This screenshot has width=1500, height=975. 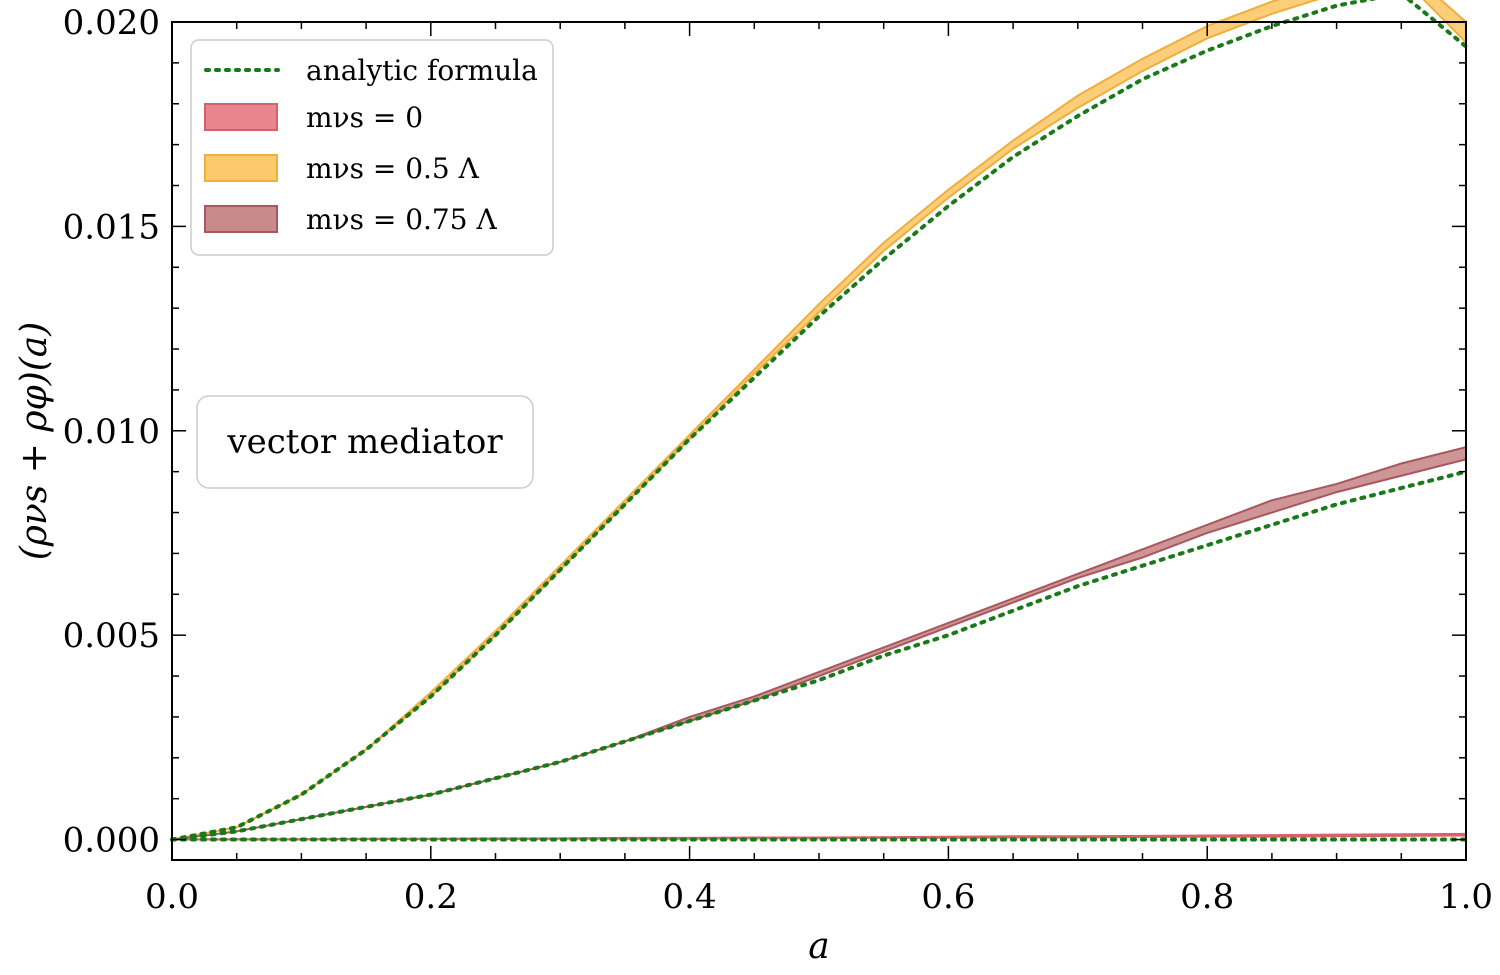 What do you see at coordinates (111, 23) in the screenshot?
I see `y-tick-label: 0.020` at bounding box center [111, 23].